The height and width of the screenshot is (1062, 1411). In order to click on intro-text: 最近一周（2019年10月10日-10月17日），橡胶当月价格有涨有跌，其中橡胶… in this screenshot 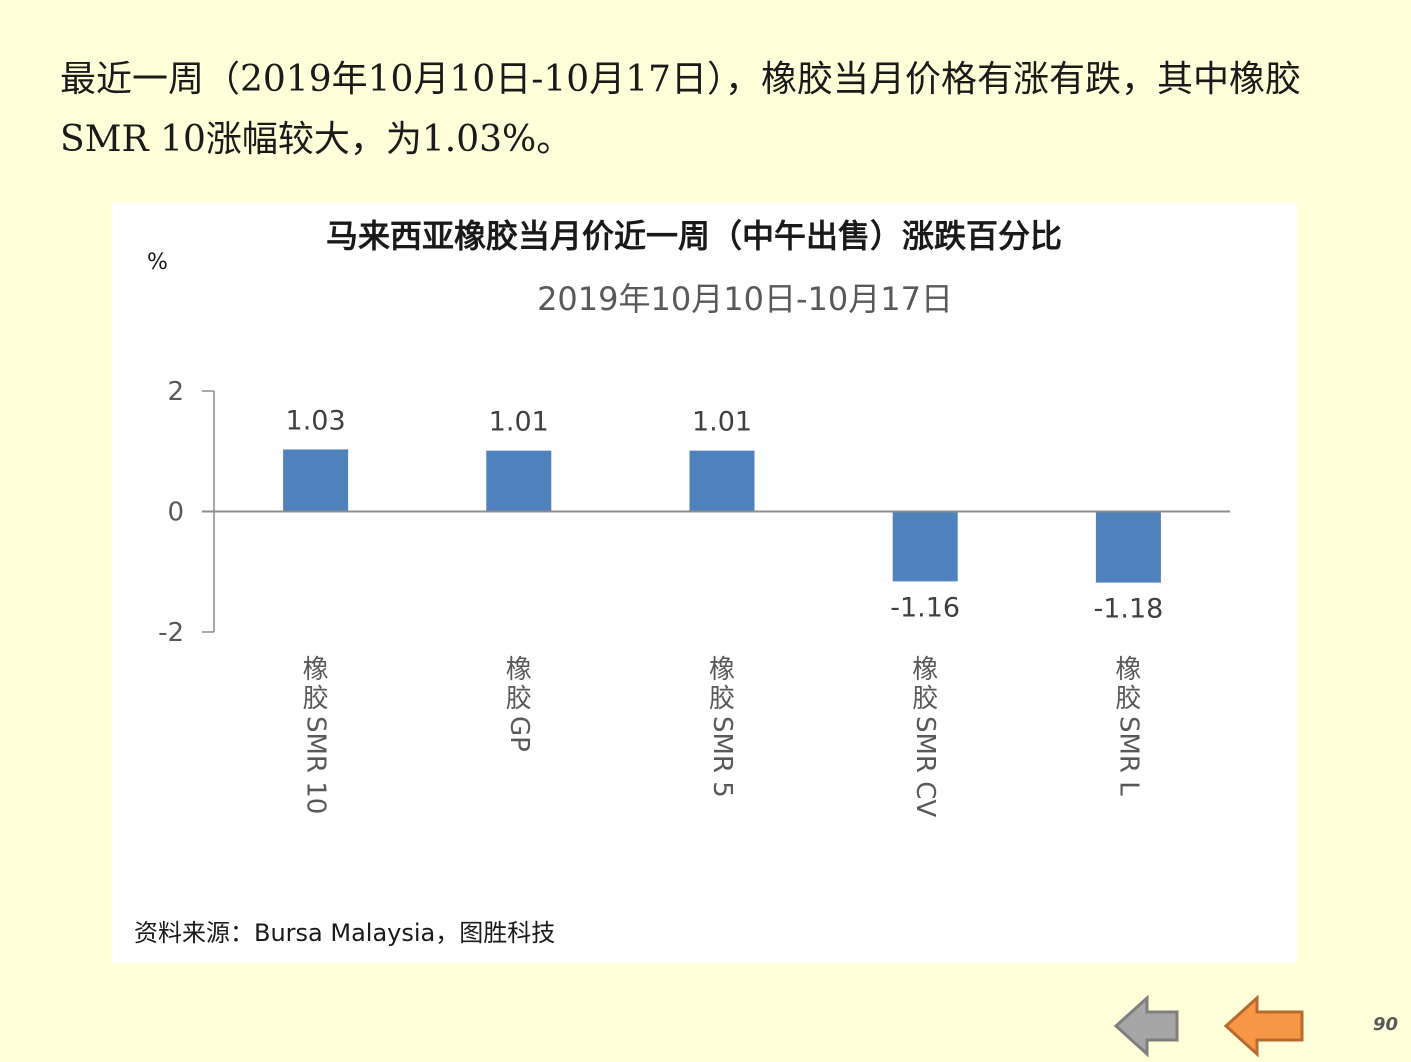, I will do `click(681, 109)`.